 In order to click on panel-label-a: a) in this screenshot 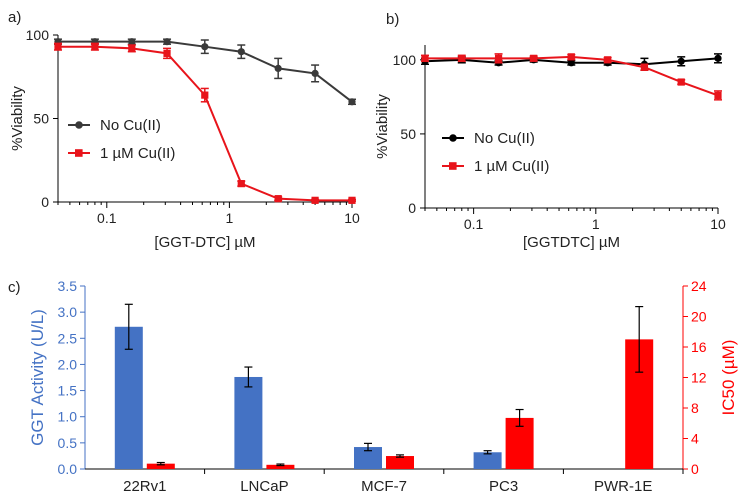, I will do `click(14, 17)`.